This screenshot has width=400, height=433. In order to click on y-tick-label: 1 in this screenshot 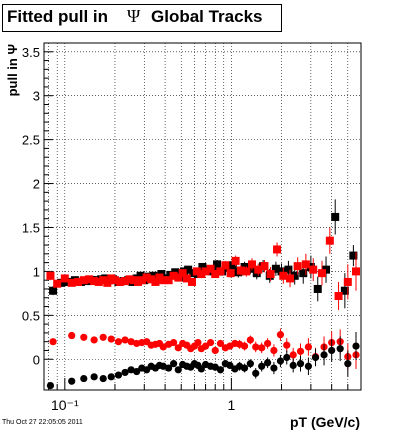, I will do `click(36, 271)`.